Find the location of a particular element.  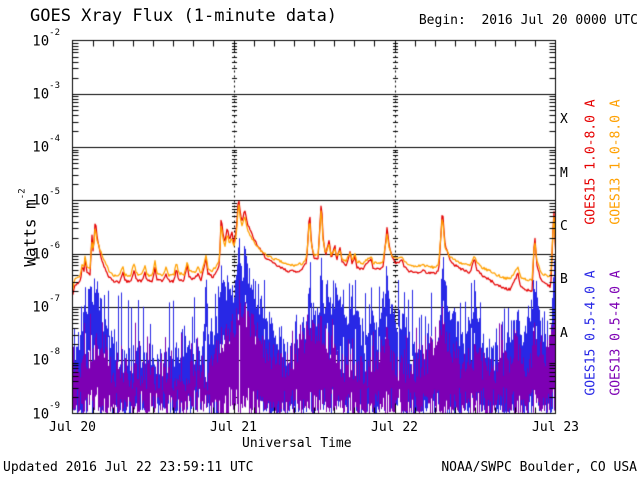

chart-title: GOES Xray Flux (1-minute data) is located at coordinates (184, 16).